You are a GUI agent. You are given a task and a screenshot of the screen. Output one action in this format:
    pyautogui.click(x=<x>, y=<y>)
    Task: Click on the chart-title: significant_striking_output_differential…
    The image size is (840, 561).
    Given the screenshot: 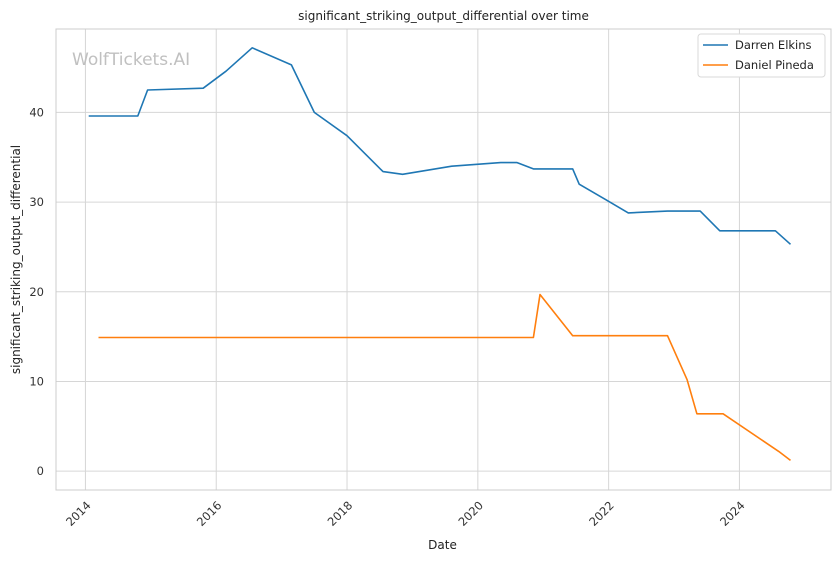 What is the action you would take?
    pyautogui.click(x=443, y=16)
    